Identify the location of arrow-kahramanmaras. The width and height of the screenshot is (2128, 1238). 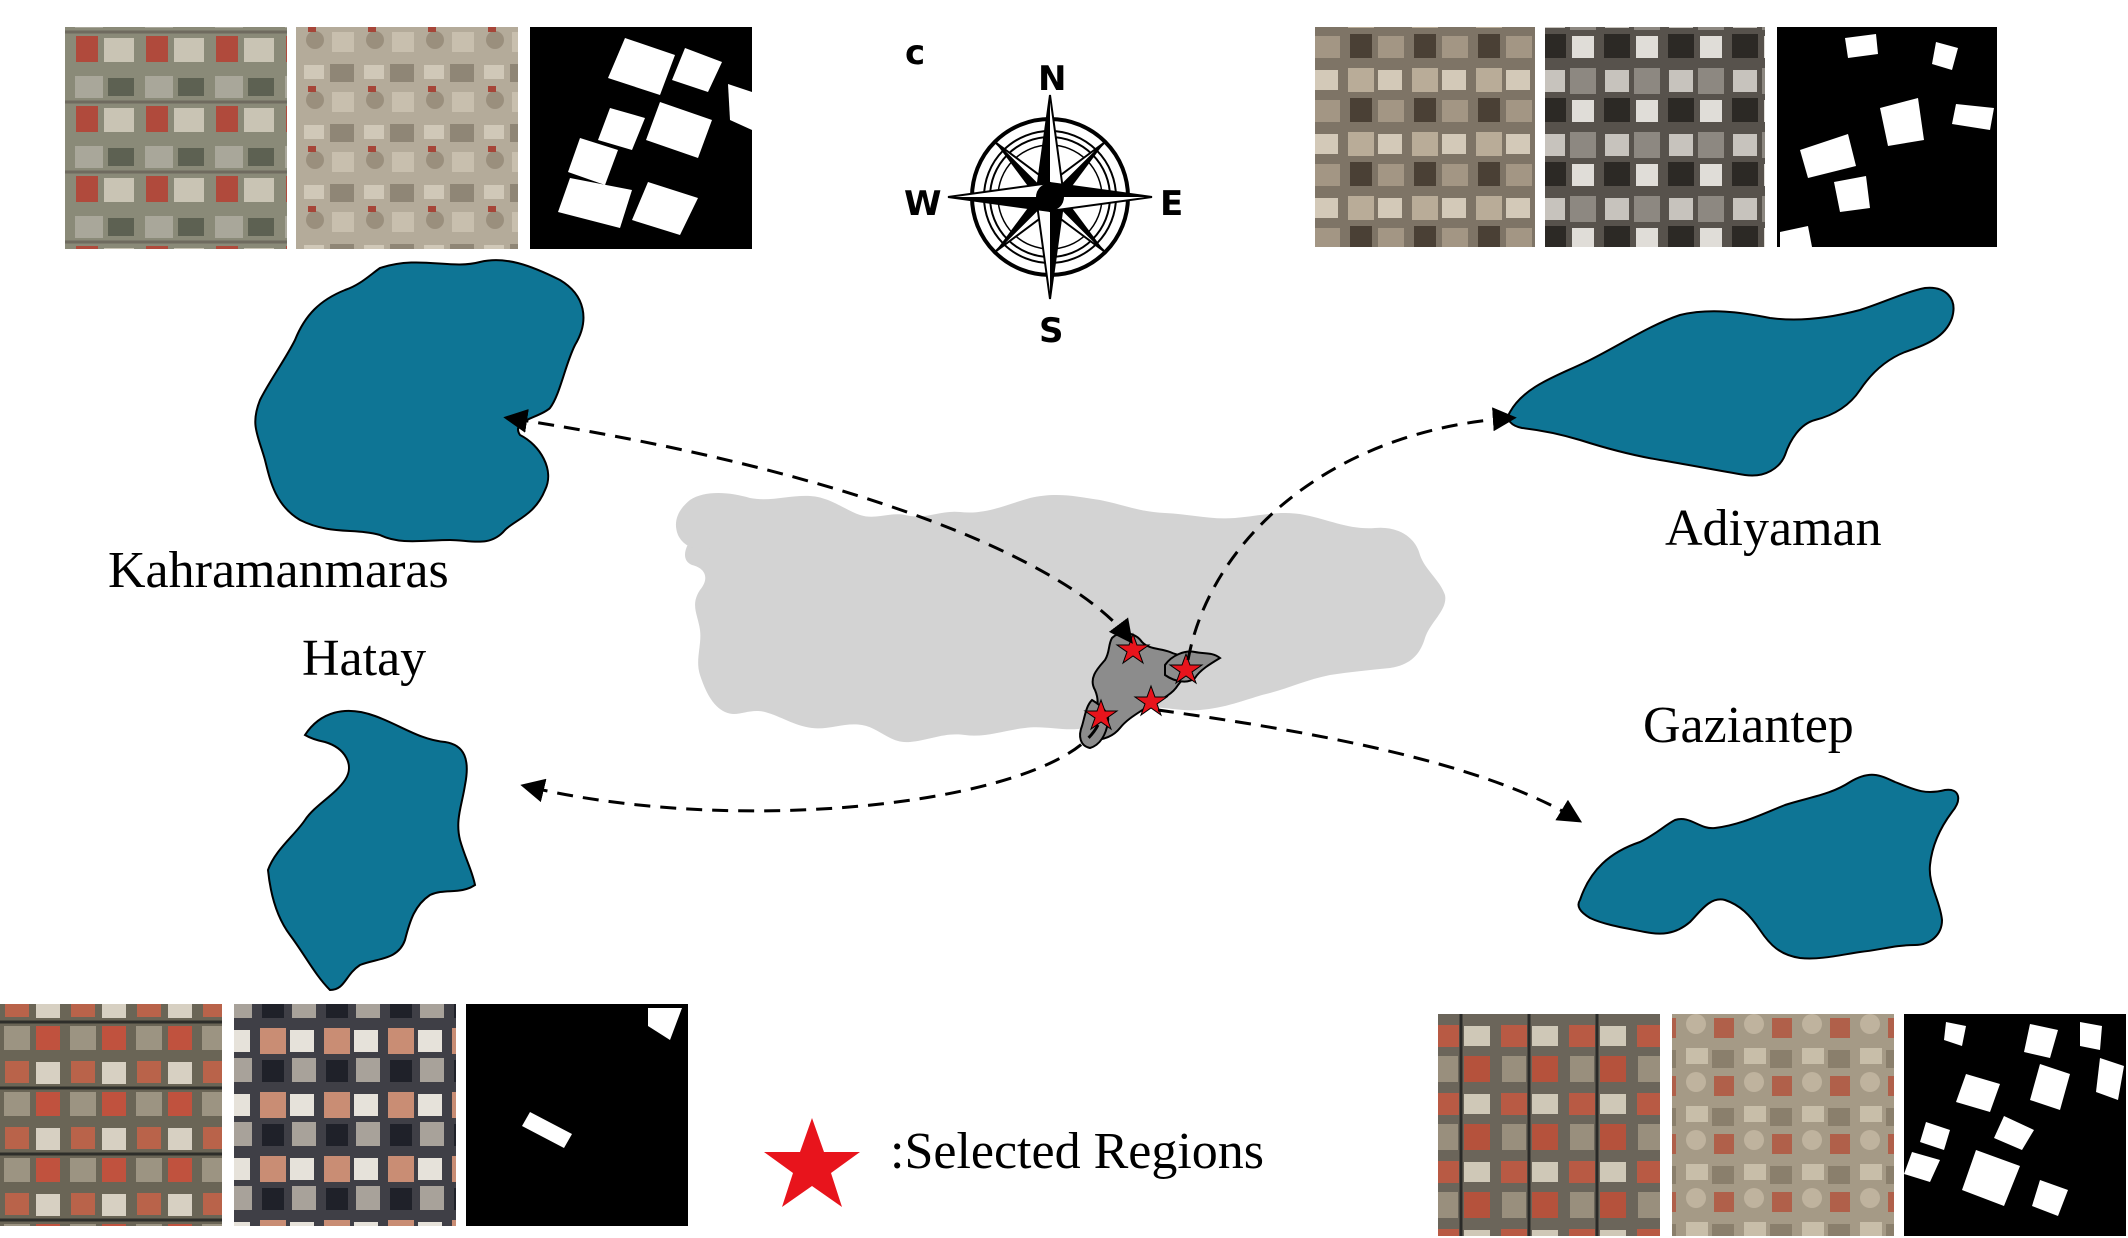
(818, 526).